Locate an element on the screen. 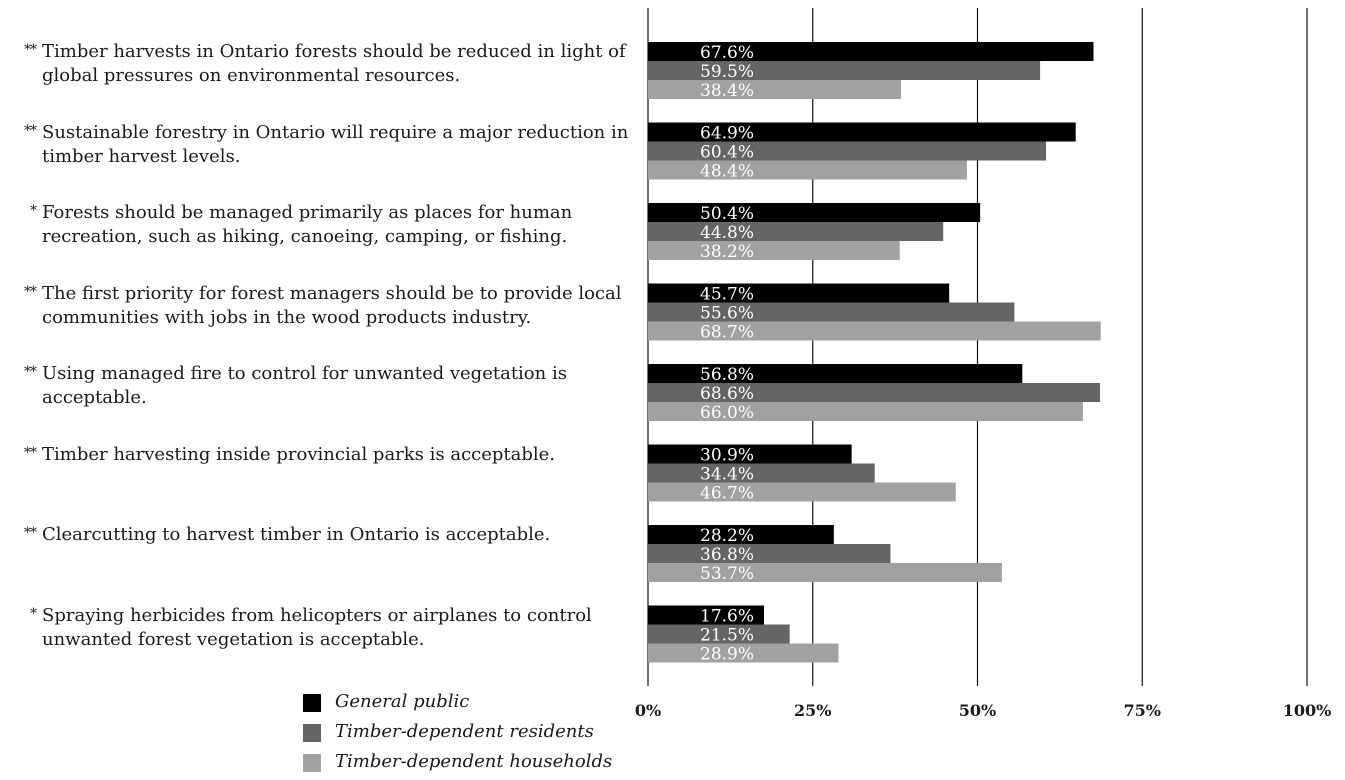 The image size is (1345, 780). bar-series2-cat5 is located at coordinates (874, 392).